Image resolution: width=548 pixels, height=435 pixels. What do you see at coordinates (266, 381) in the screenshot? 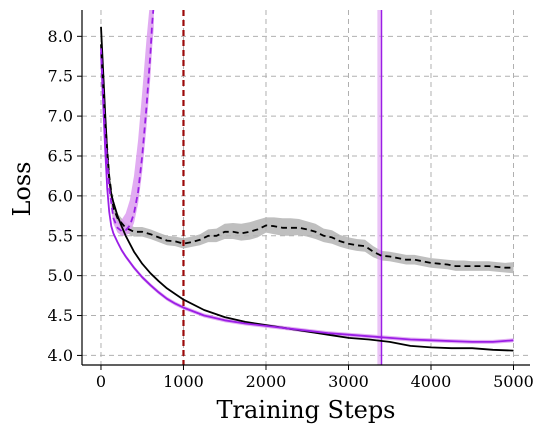
I see `x-tick-label-2: 2000` at bounding box center [266, 381].